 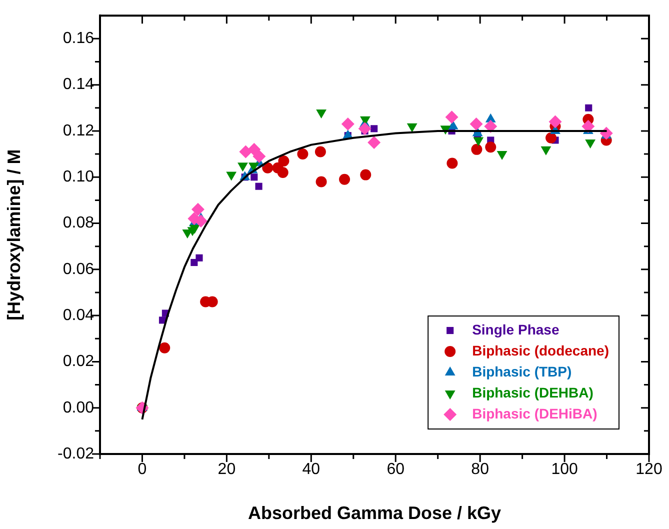 What do you see at coordinates (78, 39) in the screenshot?
I see `y-tick-label: 0.16` at bounding box center [78, 39].